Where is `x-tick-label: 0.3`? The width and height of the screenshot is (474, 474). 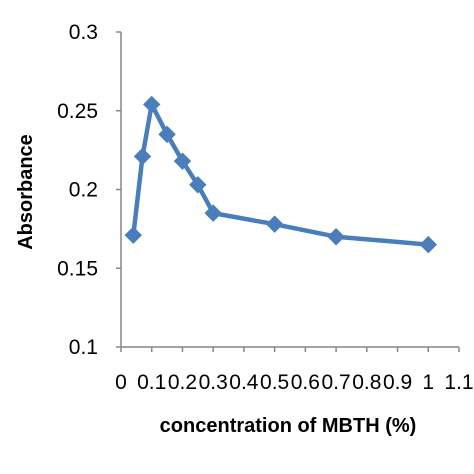 x-tick-label: 0.3 is located at coordinates (213, 382).